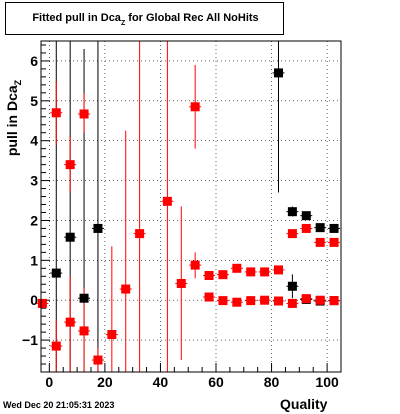 This screenshot has width=400, height=414. Describe the element at coordinates (76, 18) in the screenshot. I see `chart-title-main: Fitted pull in Dca` at that location.